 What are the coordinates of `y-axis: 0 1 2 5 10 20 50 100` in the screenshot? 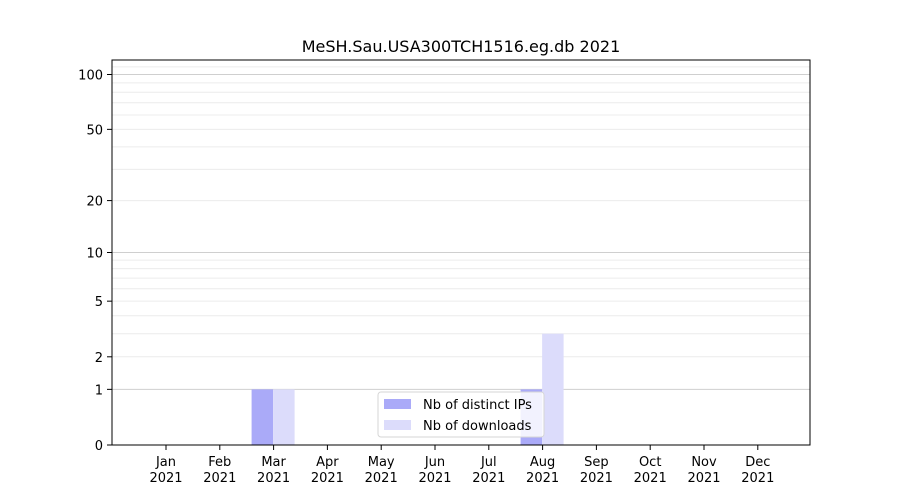 It's located at (95, 261).